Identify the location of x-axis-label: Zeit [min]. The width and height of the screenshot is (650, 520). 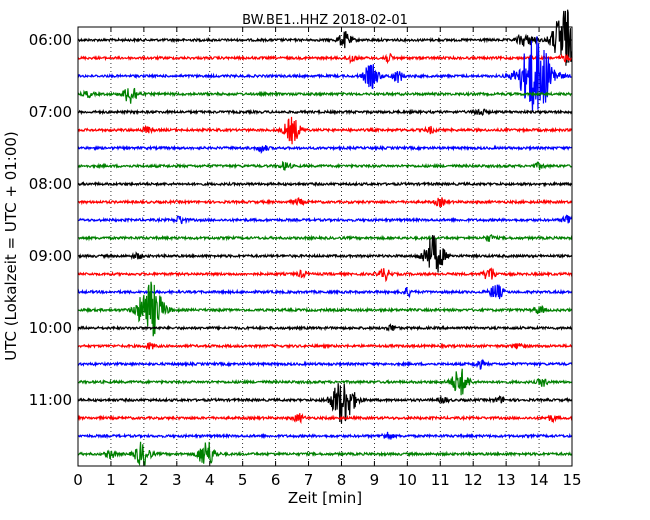
(325, 498).